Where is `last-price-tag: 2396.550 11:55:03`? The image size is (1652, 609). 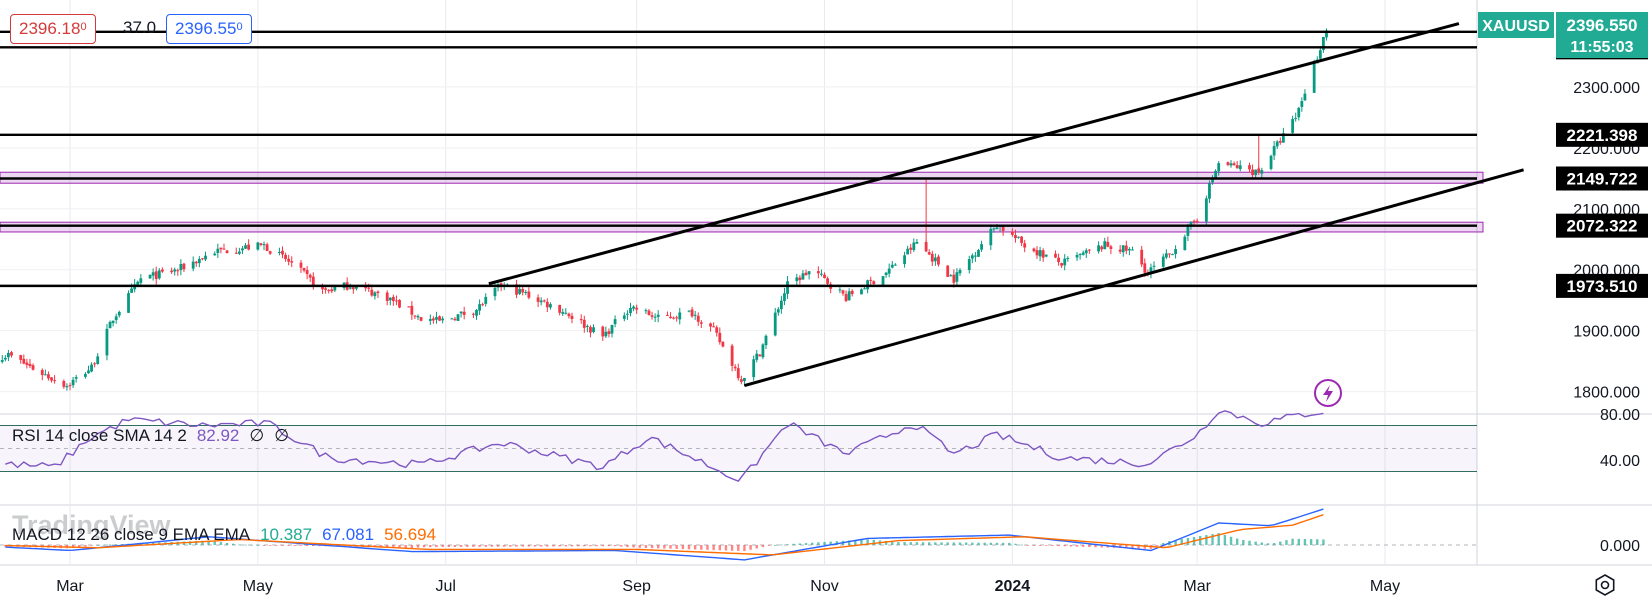 last-price-tag: 2396.550 11:55:03 is located at coordinates (1602, 35).